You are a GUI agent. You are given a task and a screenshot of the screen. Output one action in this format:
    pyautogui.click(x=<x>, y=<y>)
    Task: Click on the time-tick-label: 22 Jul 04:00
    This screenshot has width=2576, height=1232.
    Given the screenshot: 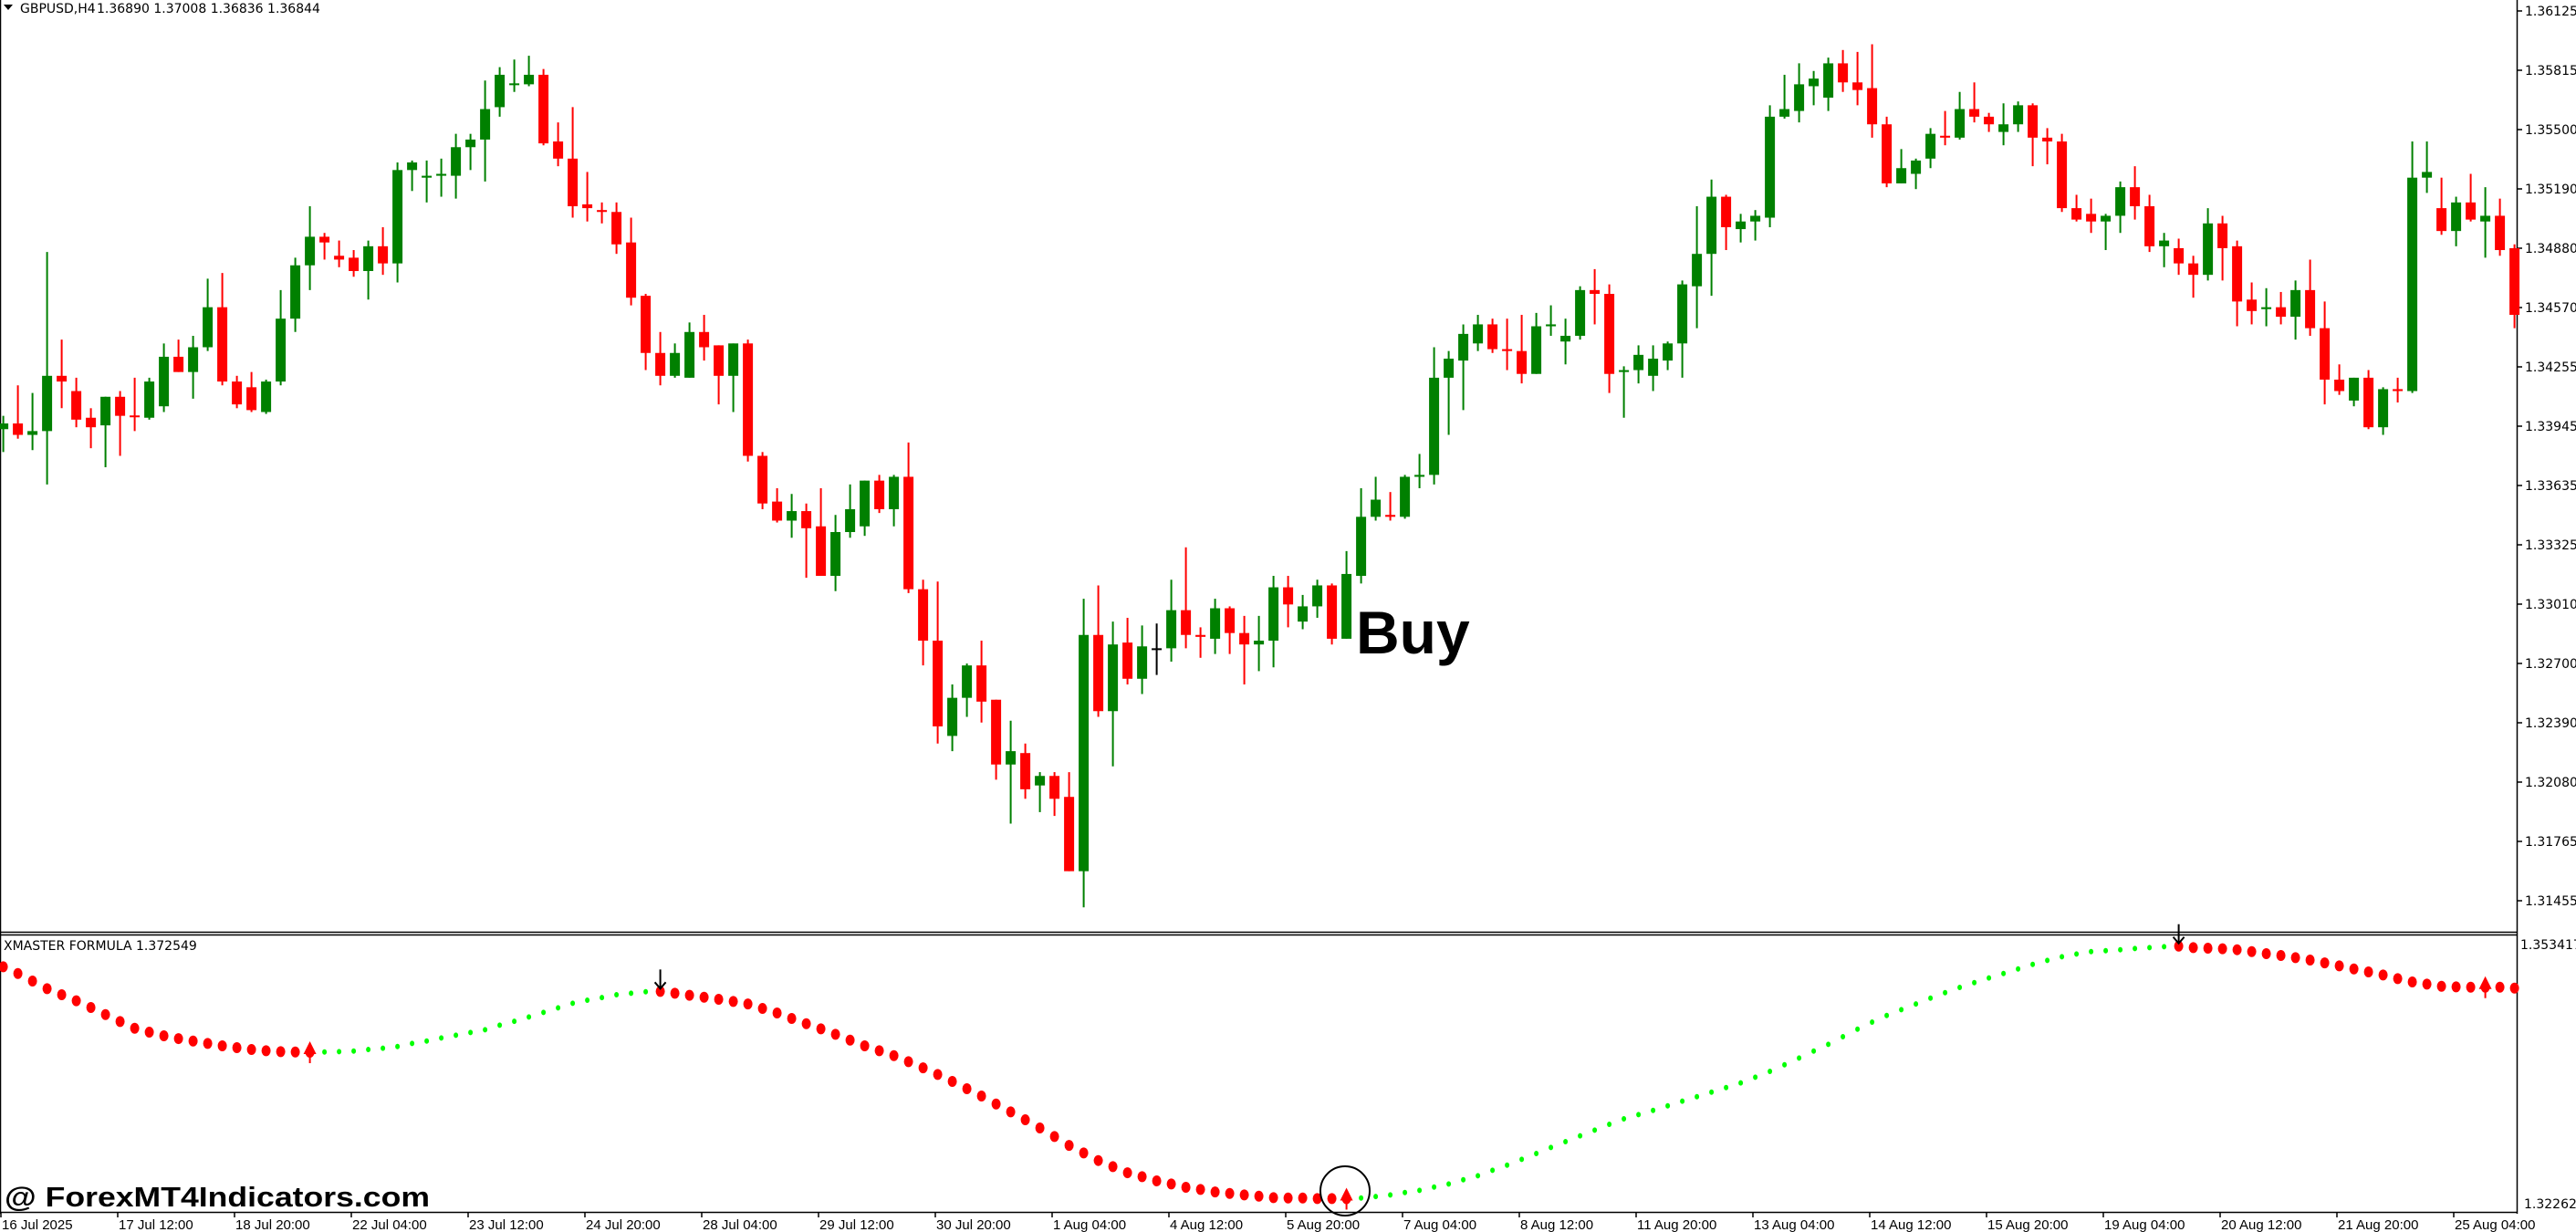 What is the action you would take?
    pyautogui.click(x=389, y=1224)
    